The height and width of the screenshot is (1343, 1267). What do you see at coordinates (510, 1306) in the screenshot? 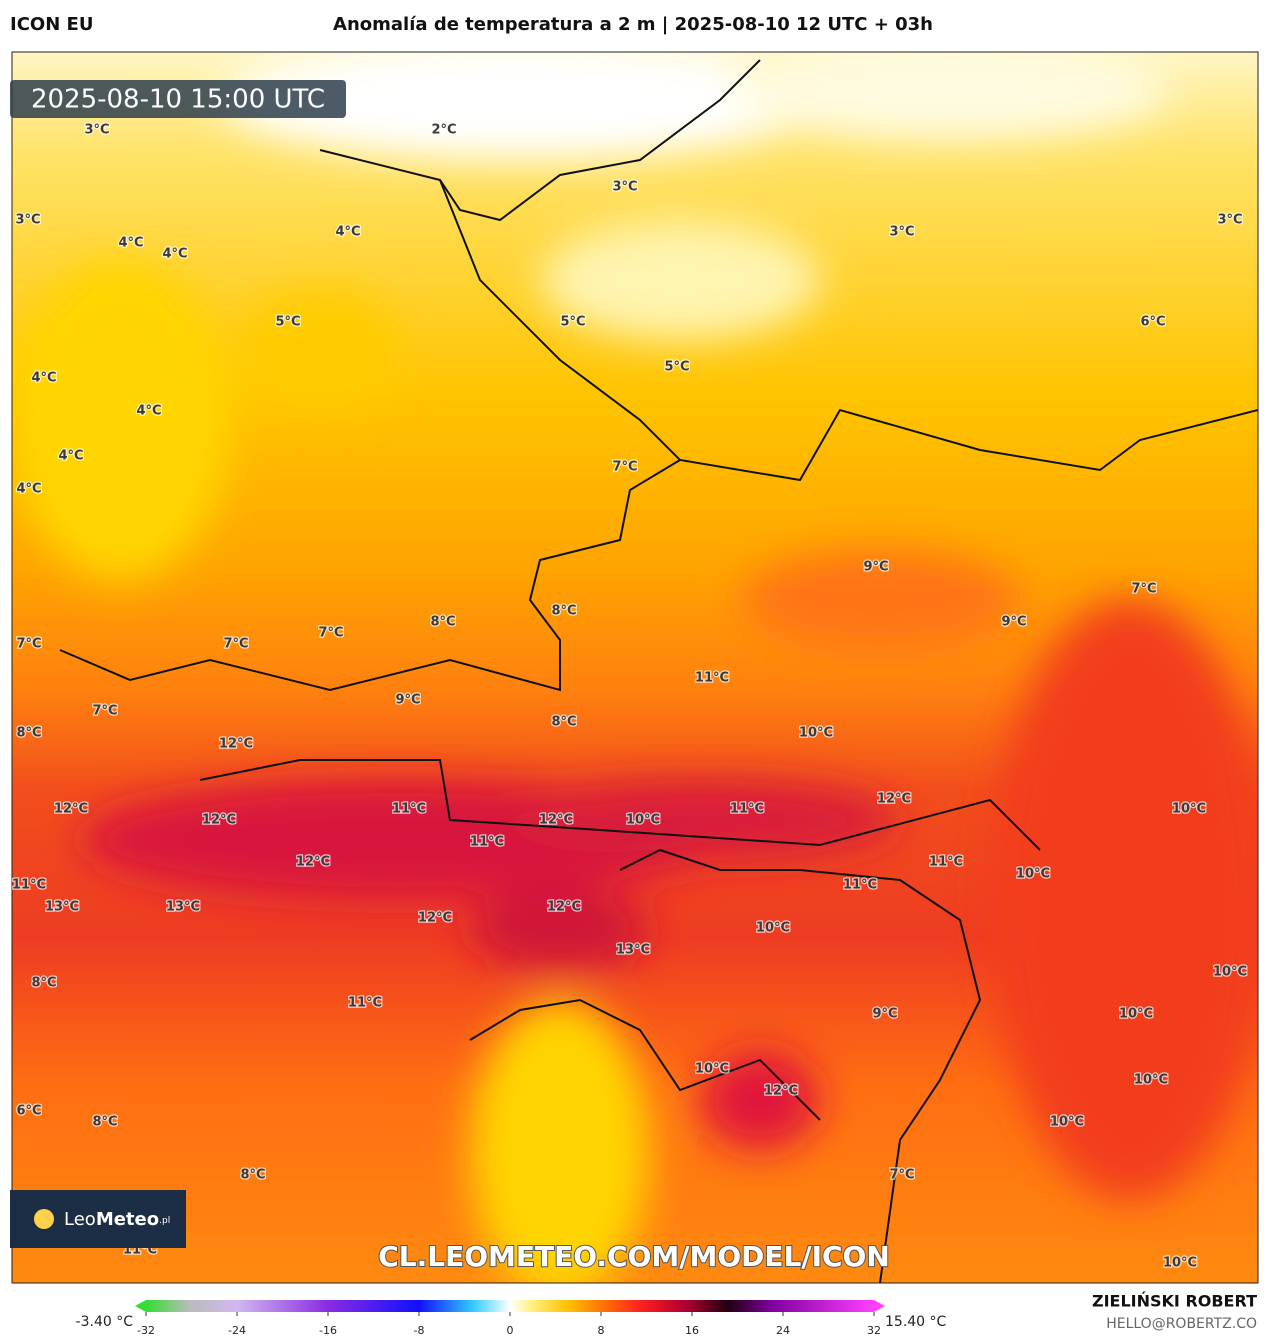
I see `colorbar-ramp` at bounding box center [510, 1306].